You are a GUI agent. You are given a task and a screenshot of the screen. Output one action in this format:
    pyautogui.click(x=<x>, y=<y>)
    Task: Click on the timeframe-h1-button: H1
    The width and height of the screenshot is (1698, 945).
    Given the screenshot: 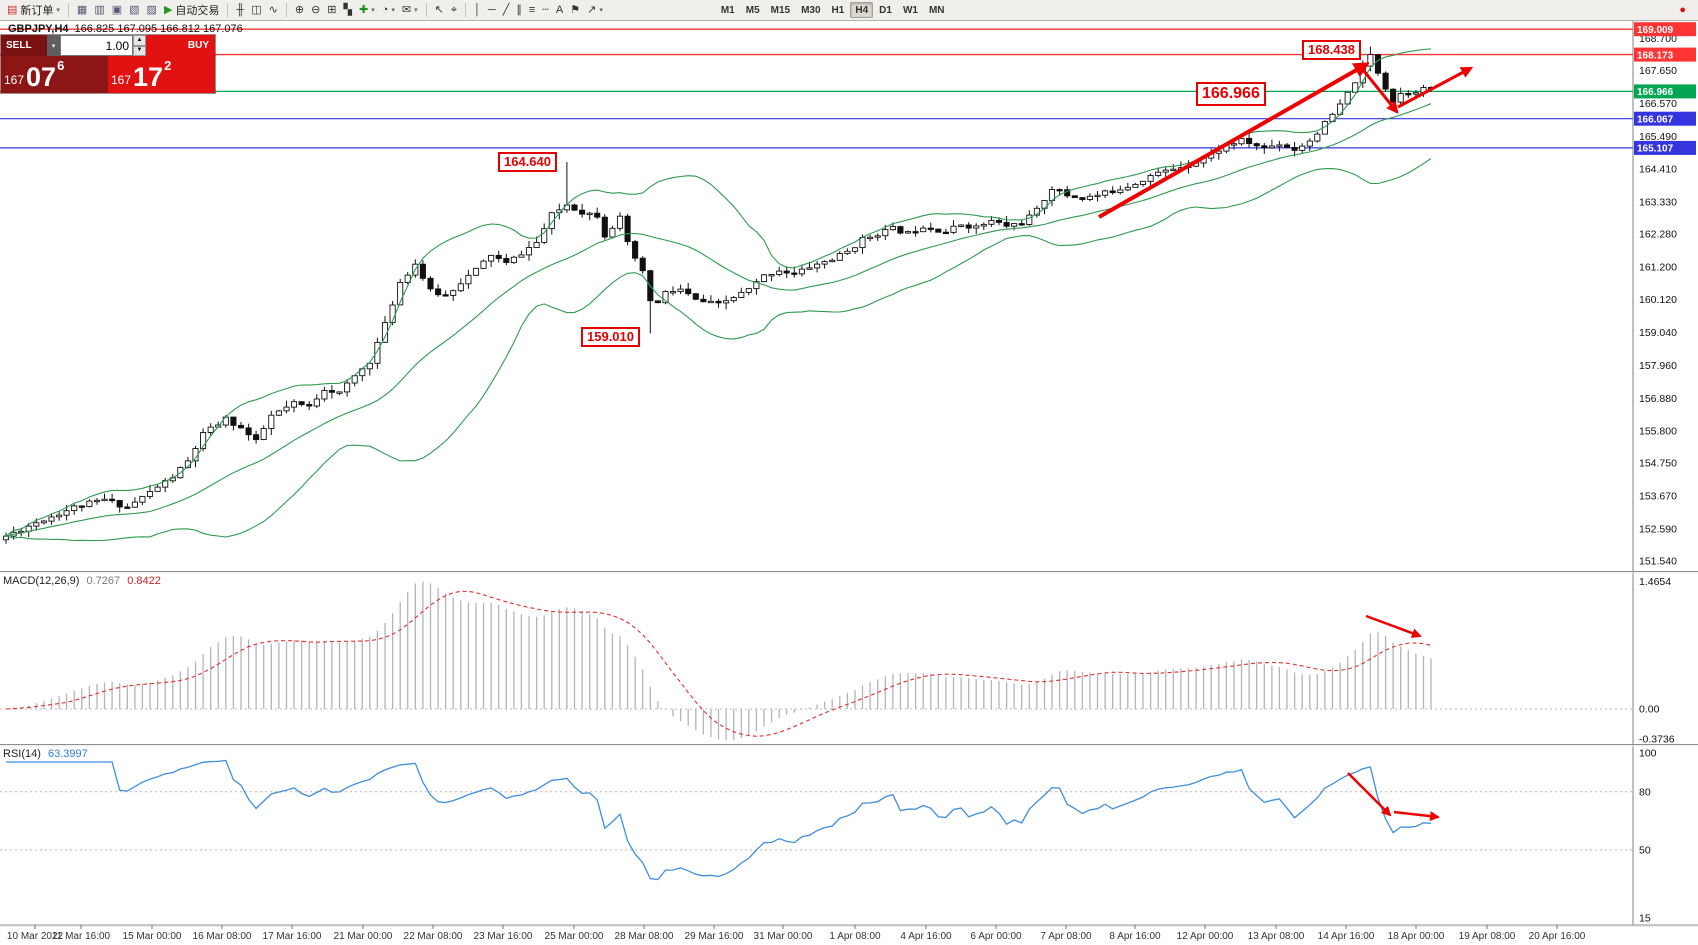 What is the action you would take?
    pyautogui.click(x=838, y=10)
    